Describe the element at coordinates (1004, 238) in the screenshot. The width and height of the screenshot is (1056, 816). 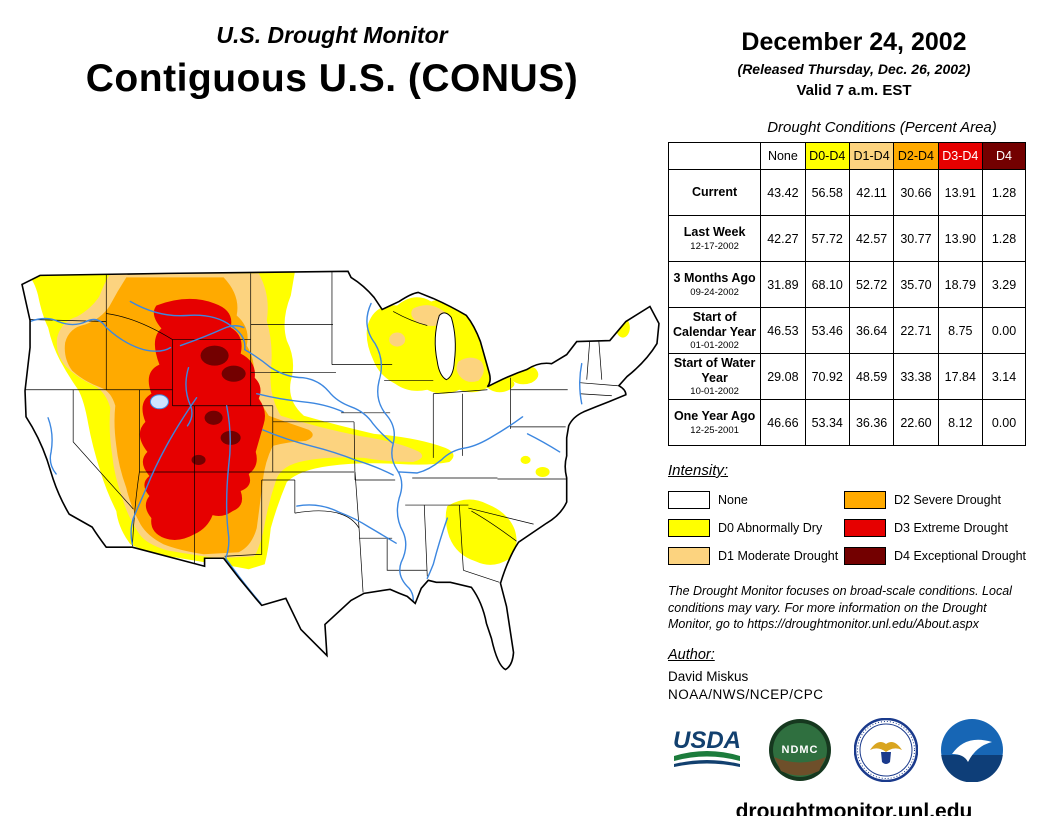
I see `cell-value: 1.28` at that location.